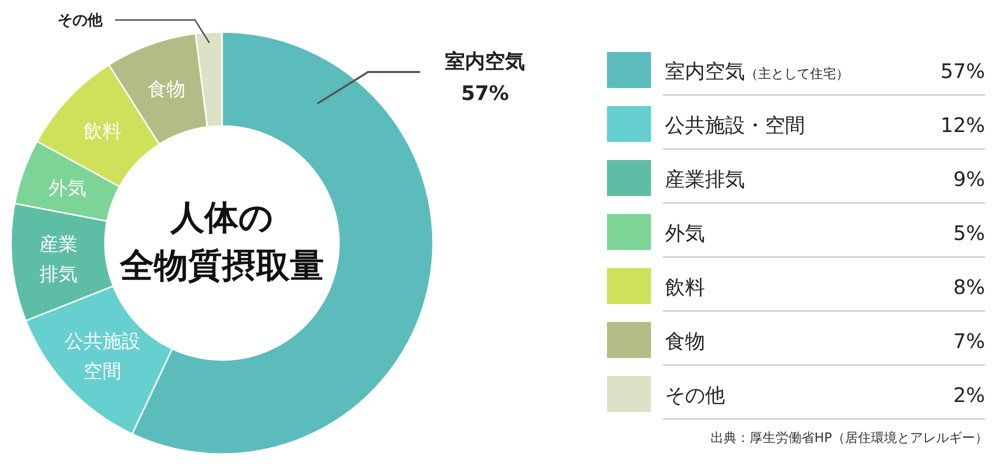 Image resolution: width=1000 pixels, height=467 pixels. What do you see at coordinates (166, 89) in the screenshot?
I see `slice-label: 食物` at bounding box center [166, 89].